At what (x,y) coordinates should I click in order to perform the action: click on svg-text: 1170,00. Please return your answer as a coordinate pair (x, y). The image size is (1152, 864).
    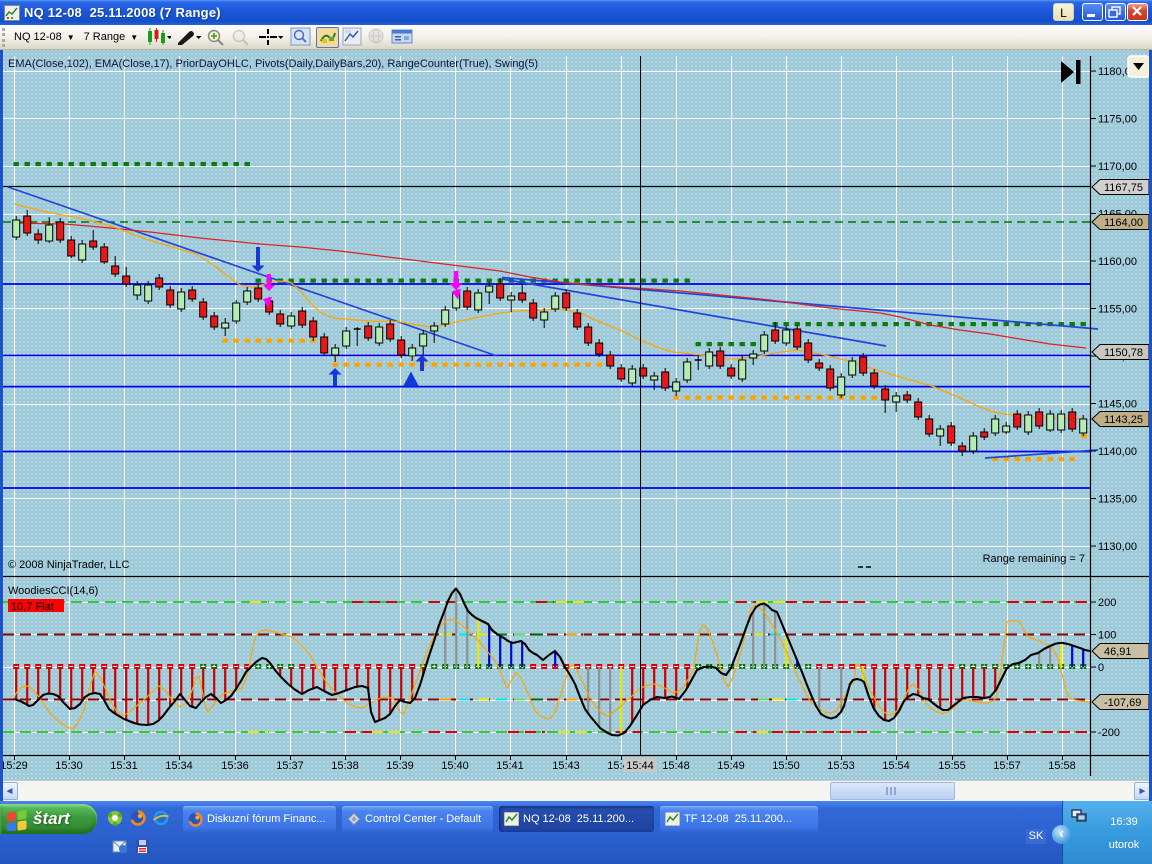
    Looking at the image, I should click on (1117, 167).